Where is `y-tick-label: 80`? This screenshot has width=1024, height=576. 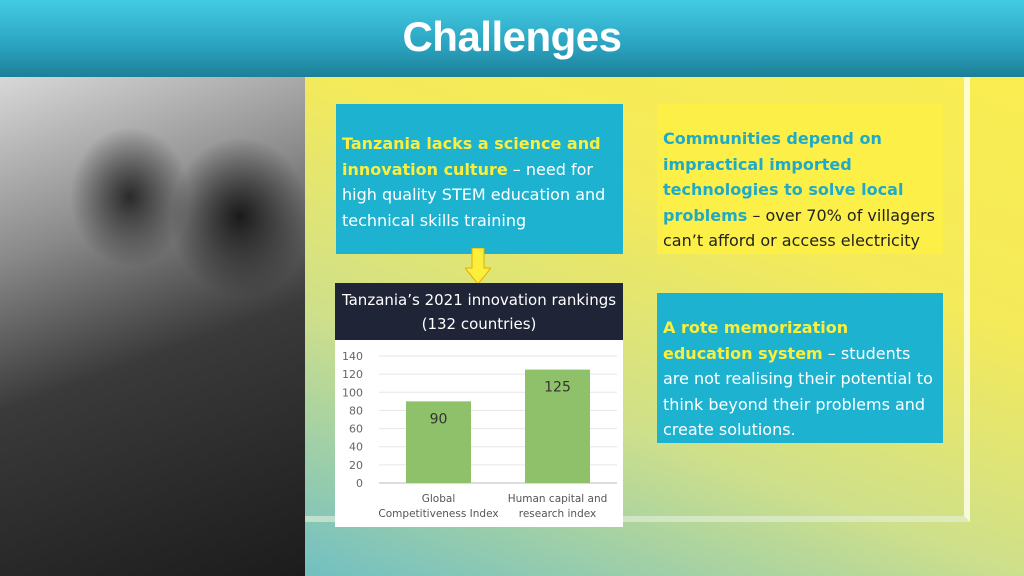
y-tick-label: 80 is located at coordinates (356, 410).